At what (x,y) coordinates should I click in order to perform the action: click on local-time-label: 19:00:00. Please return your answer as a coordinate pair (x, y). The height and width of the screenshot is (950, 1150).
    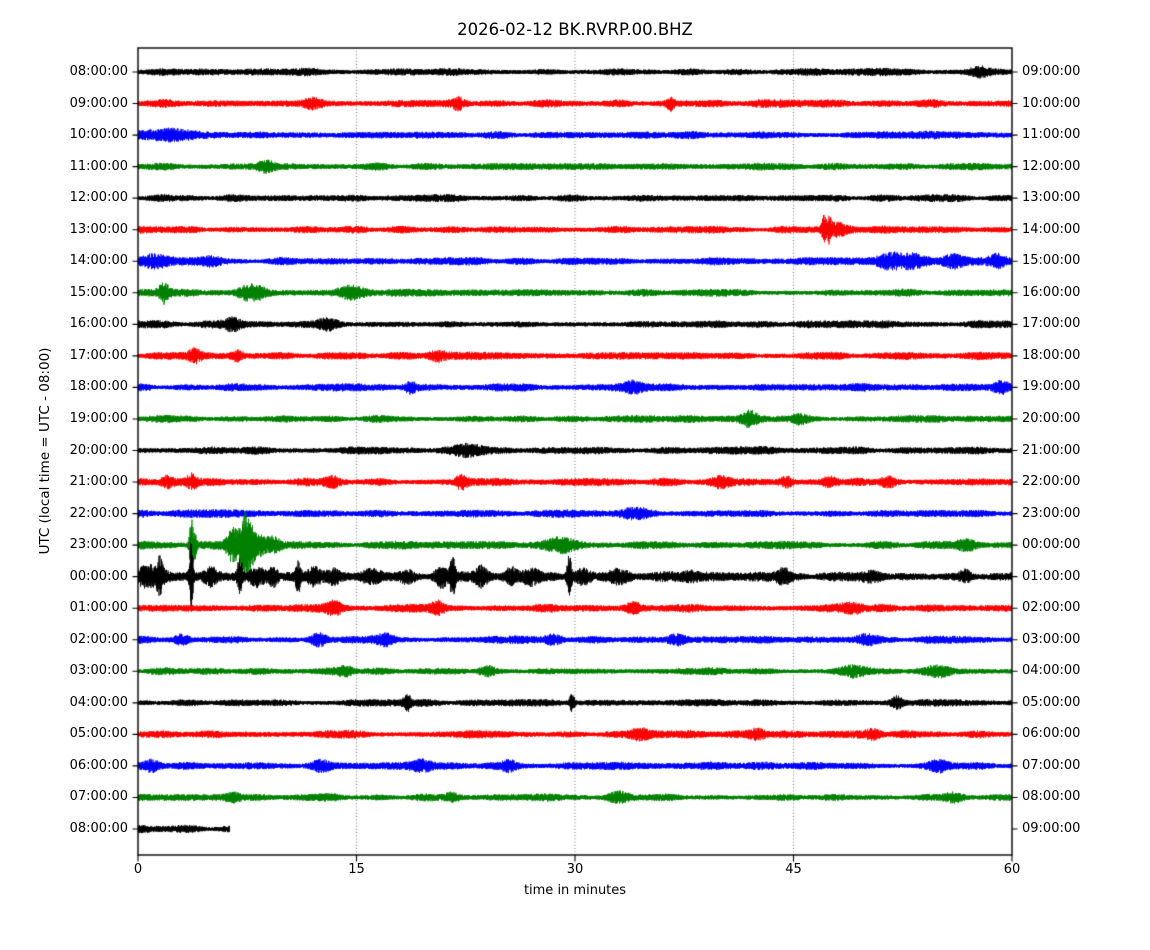
    Looking at the image, I should click on (1051, 387).